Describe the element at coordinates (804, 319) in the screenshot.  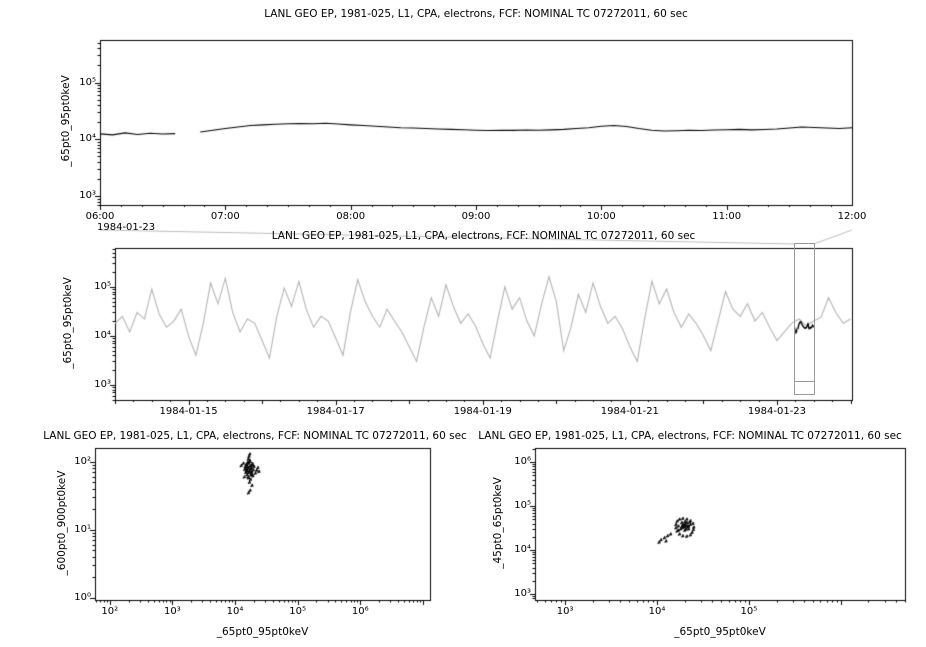
I see `selection-box` at that location.